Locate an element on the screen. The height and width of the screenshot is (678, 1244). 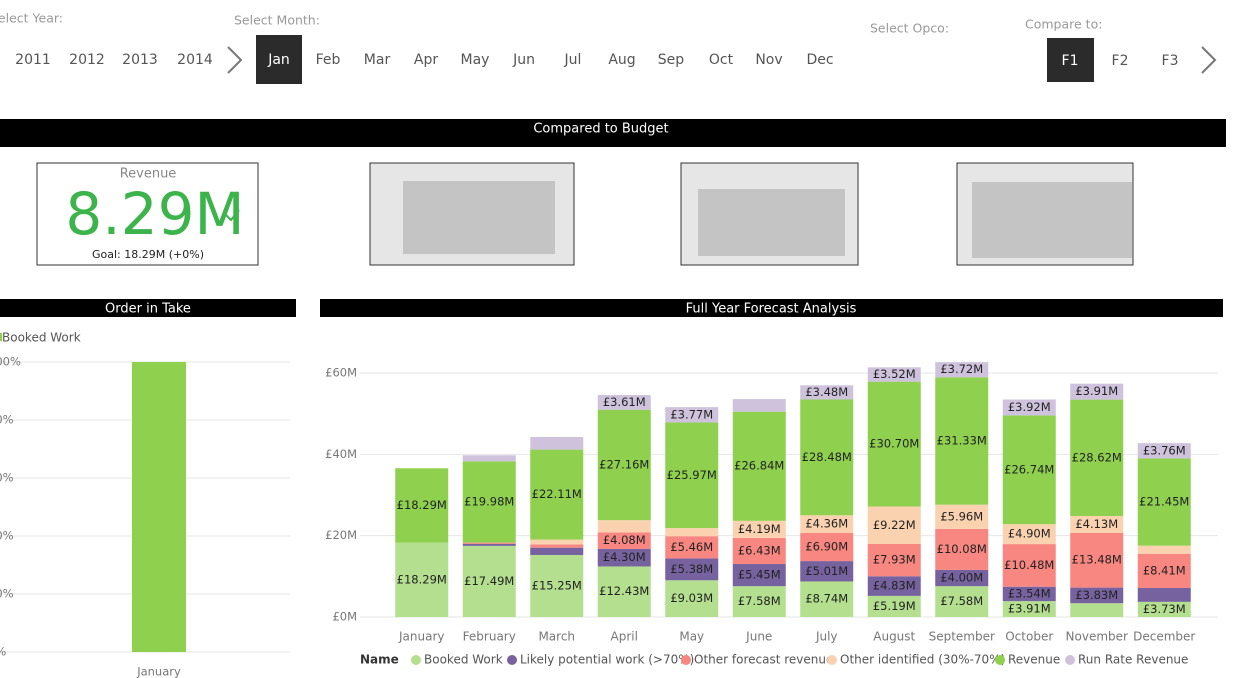
compare-option: F1 is located at coordinates (1070, 61).